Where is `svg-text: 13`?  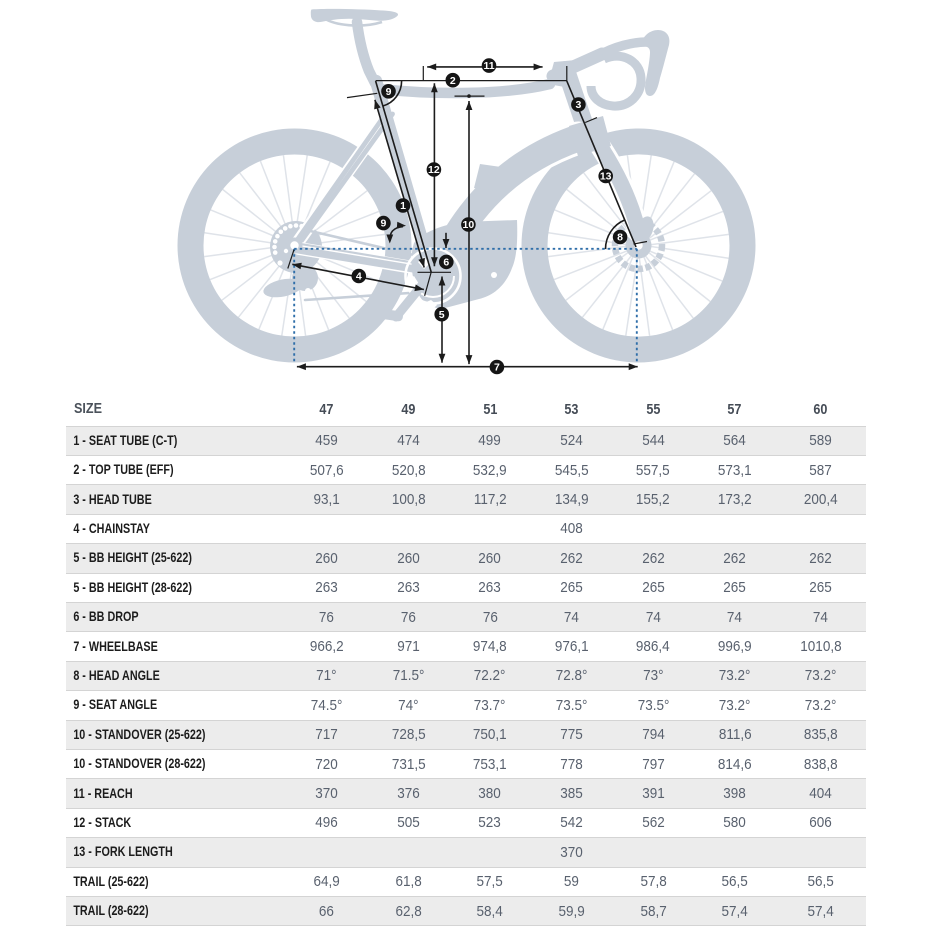 svg-text: 13 is located at coordinates (606, 177).